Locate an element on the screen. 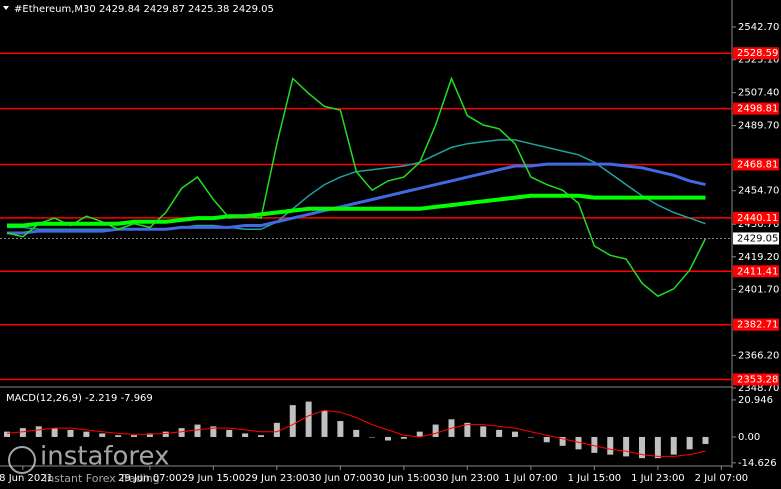 The width and height of the screenshot is (781, 489). y-tick-label: 20.946 is located at coordinates (755, 400).